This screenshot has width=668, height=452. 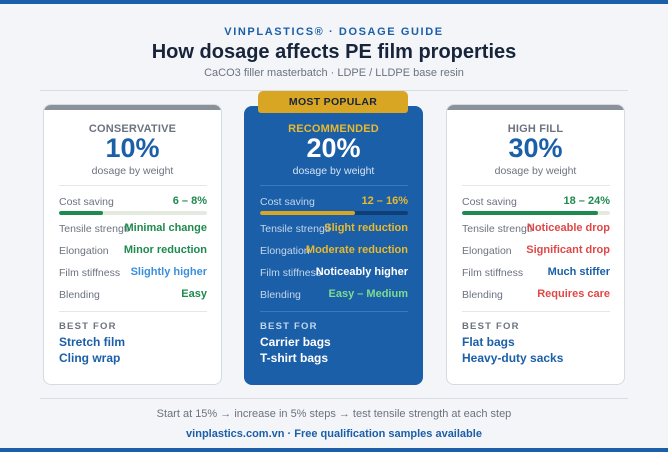 What do you see at coordinates (334, 450) in the screenshot?
I see `bottom-accent-bar` at bounding box center [334, 450].